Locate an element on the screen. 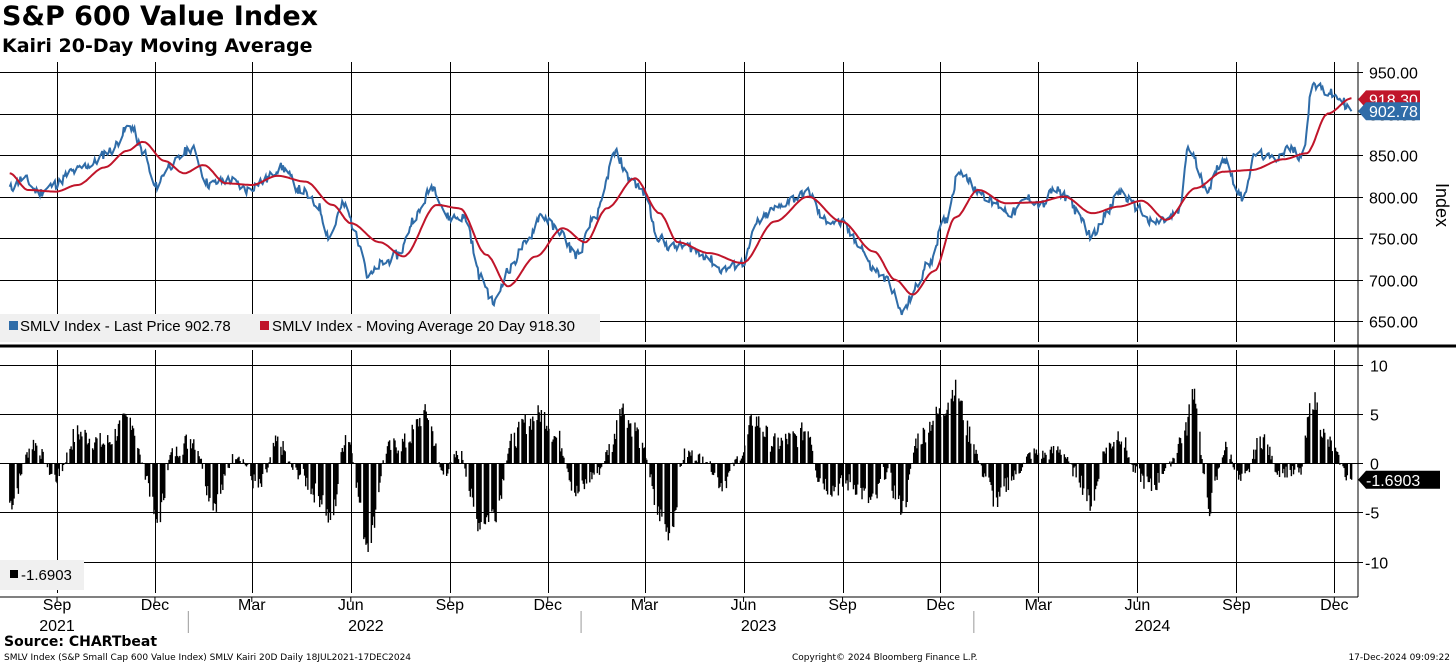  chart-subtitle: Kairi 20-Day Moving Average is located at coordinates (157, 46).